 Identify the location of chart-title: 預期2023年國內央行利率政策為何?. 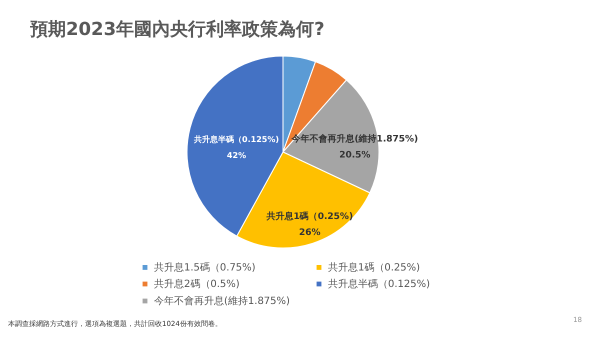
(177, 29).